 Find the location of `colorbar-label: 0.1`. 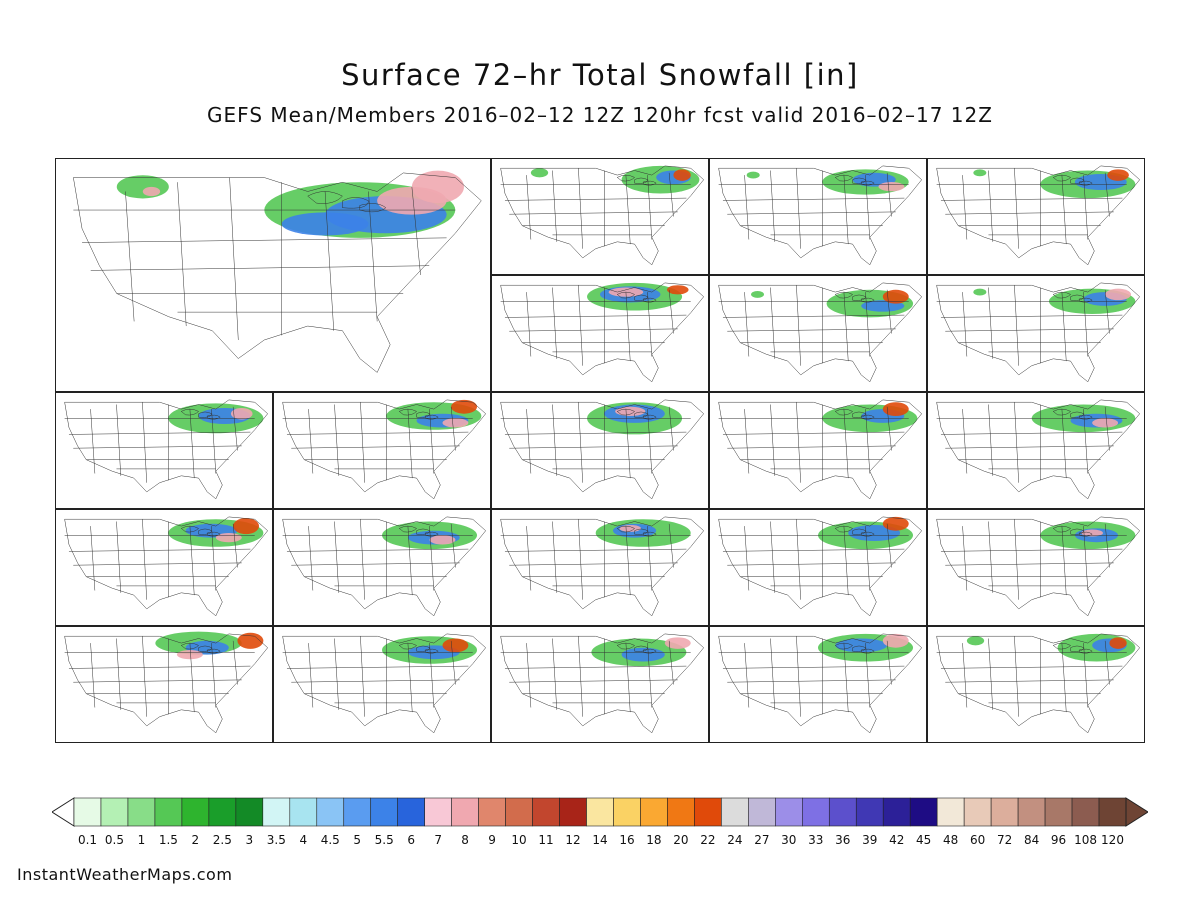

colorbar-label: 0.1 is located at coordinates (87, 840).